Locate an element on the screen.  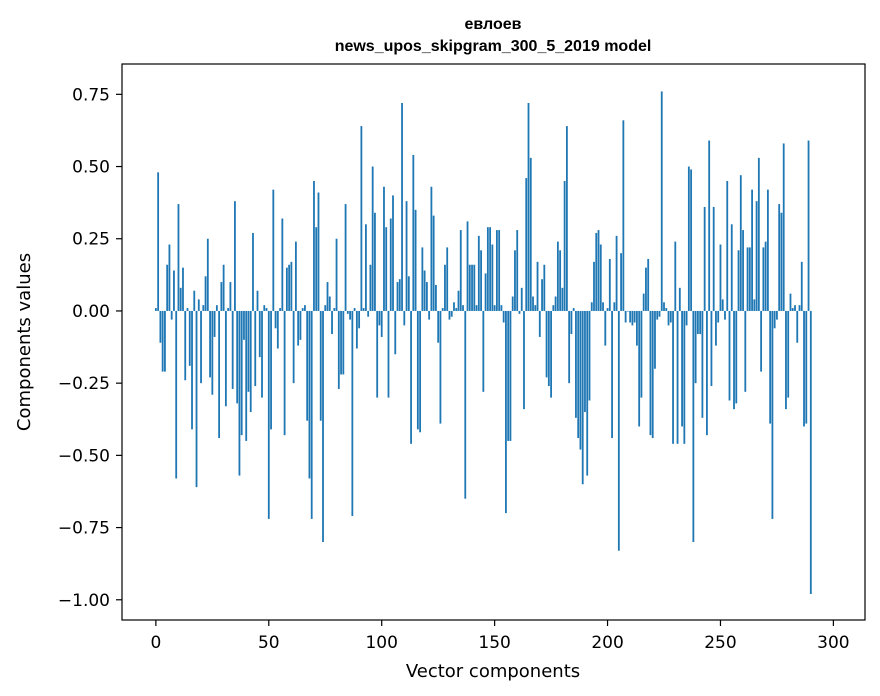
x-tick-label: 0 is located at coordinates (155, 643).